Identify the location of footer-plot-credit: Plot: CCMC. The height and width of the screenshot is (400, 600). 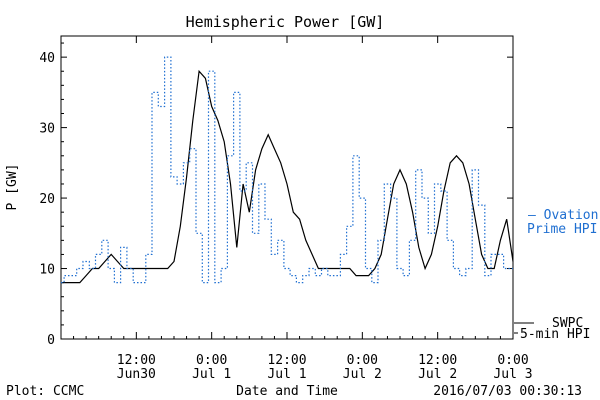
(45, 391).